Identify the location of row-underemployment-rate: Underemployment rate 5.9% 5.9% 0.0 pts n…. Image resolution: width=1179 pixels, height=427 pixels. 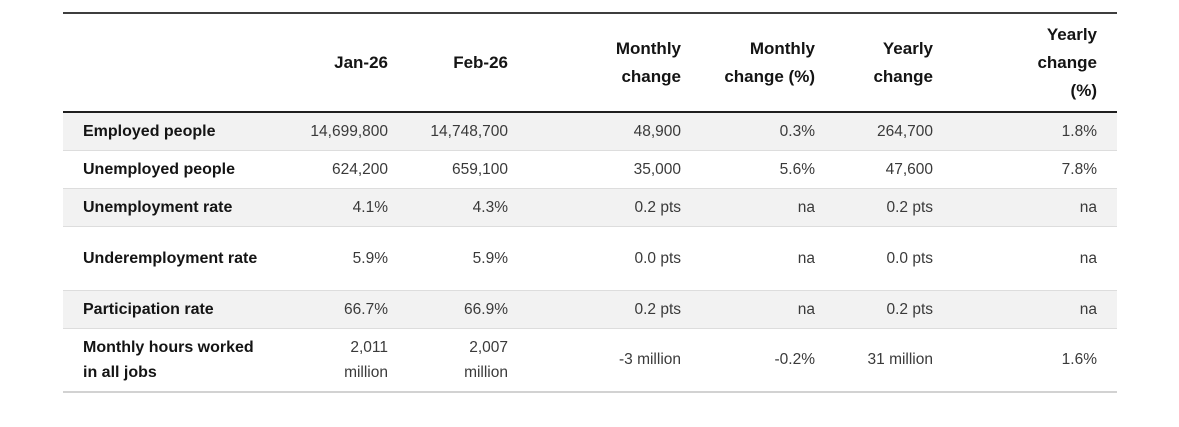
(590, 258).